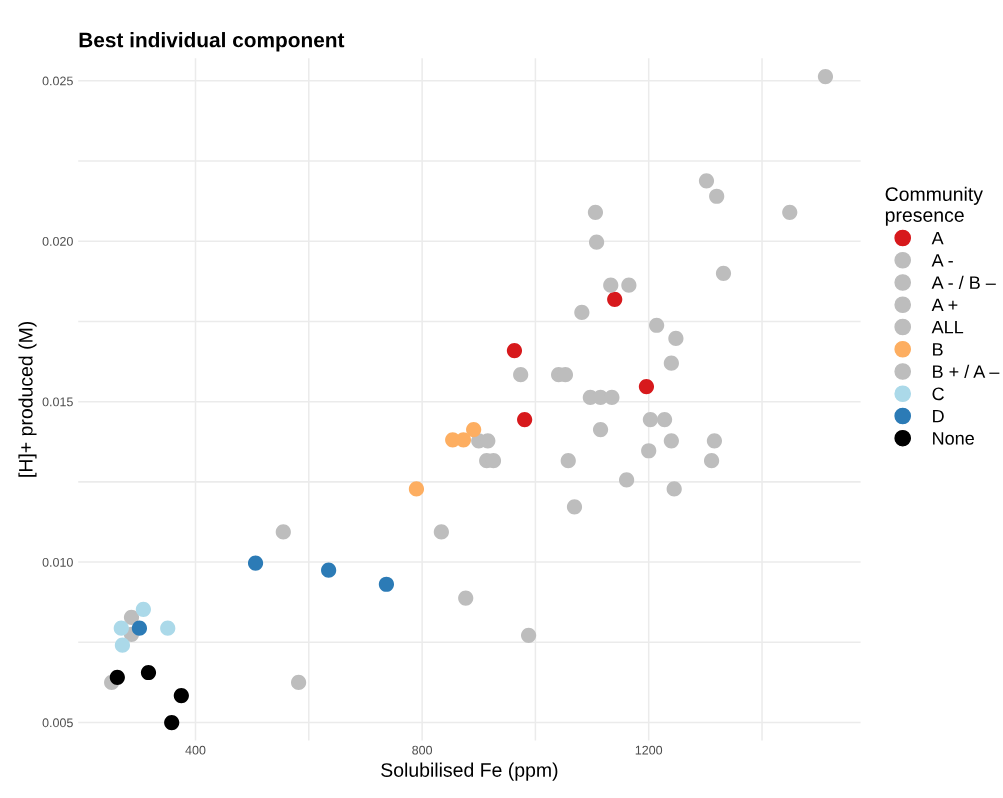  What do you see at coordinates (57, 81) in the screenshot?
I see `y-tick-label: 0.025` at bounding box center [57, 81].